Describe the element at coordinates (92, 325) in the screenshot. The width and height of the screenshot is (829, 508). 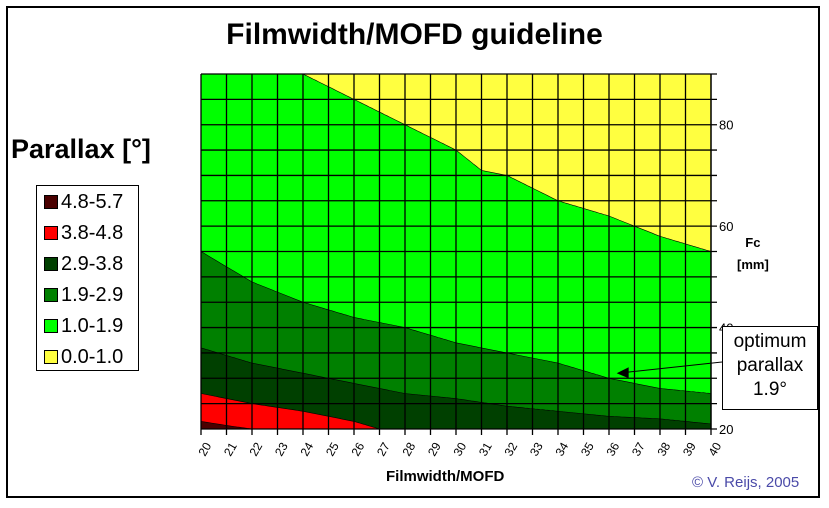
I see `legend-label: 1.0-1.9` at that location.